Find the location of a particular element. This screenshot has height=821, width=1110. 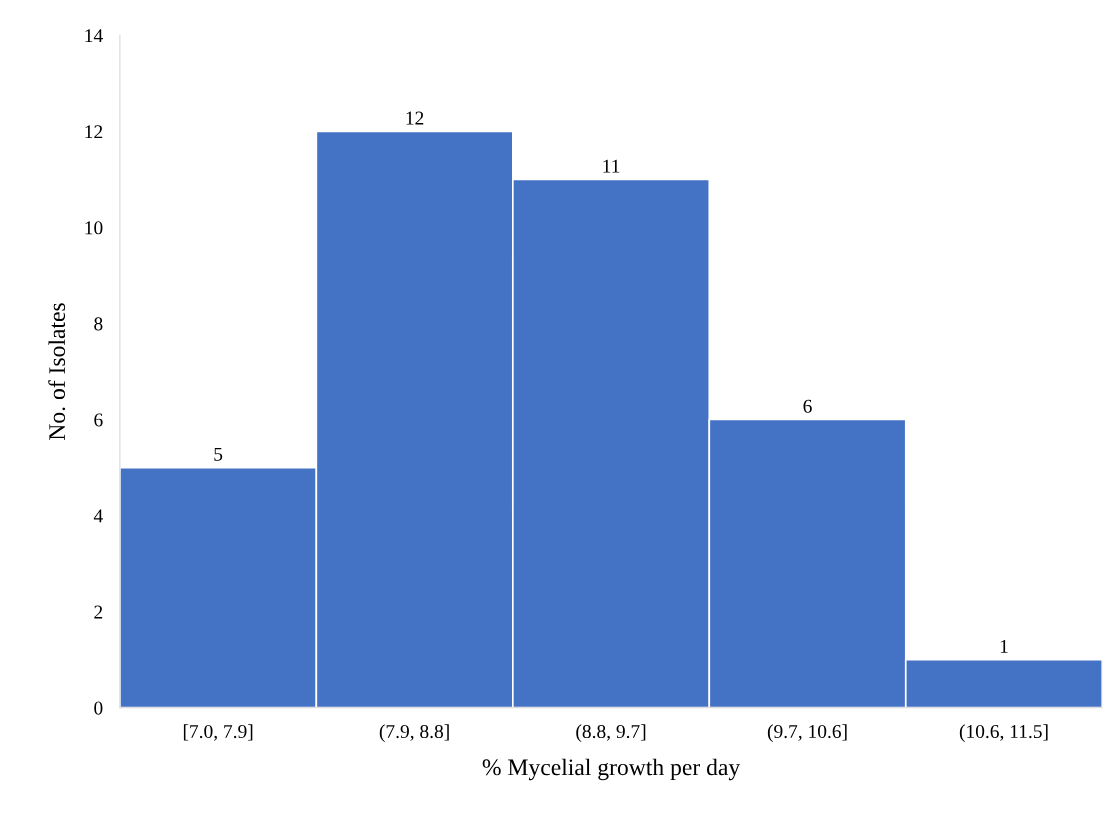

y-tick-label: 8 is located at coordinates (98, 324).